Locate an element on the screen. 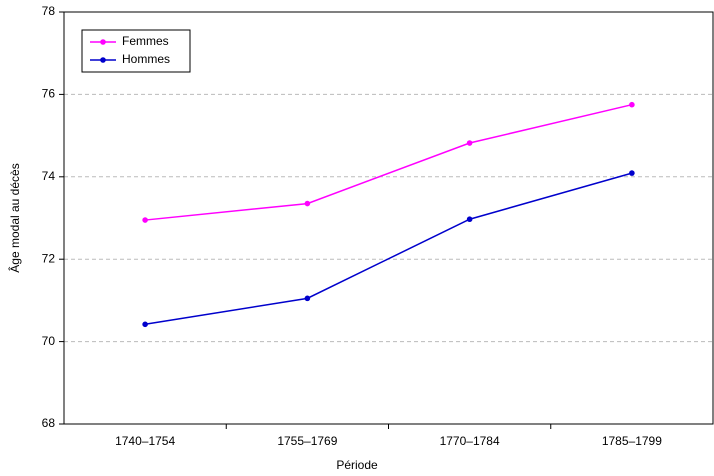  y-tick-label: 68 is located at coordinates (49, 423).